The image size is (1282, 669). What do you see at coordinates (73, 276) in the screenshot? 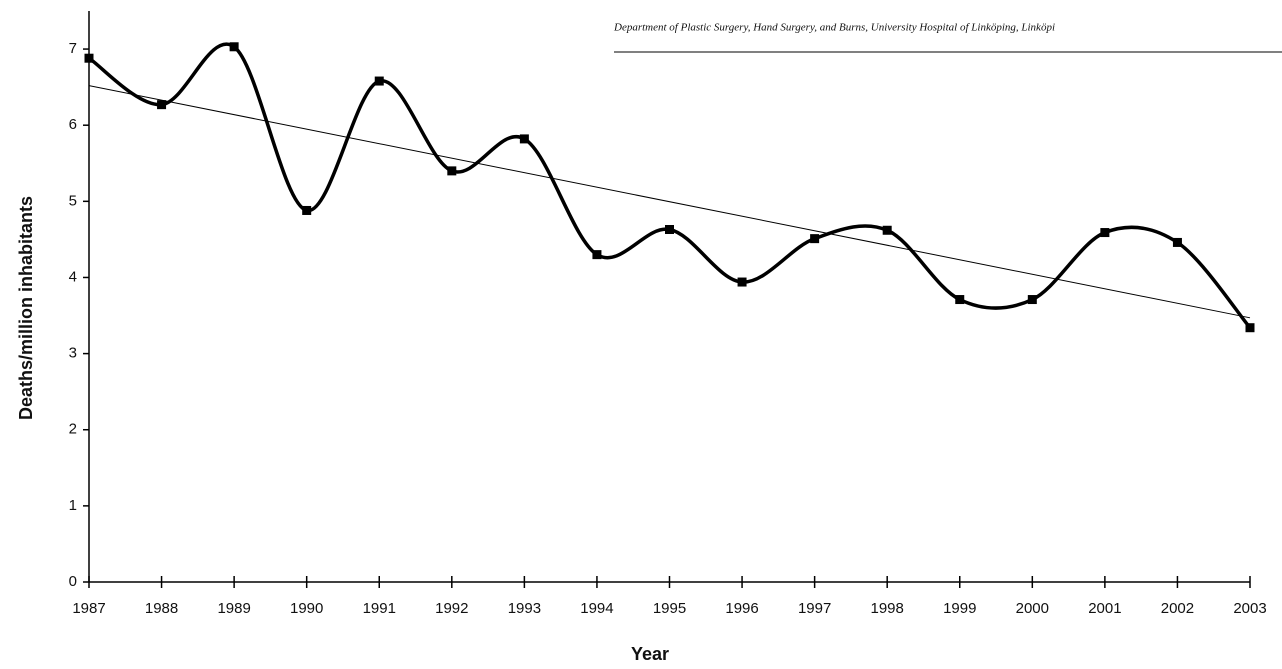
I see `y-tick-label: 4` at bounding box center [73, 276].